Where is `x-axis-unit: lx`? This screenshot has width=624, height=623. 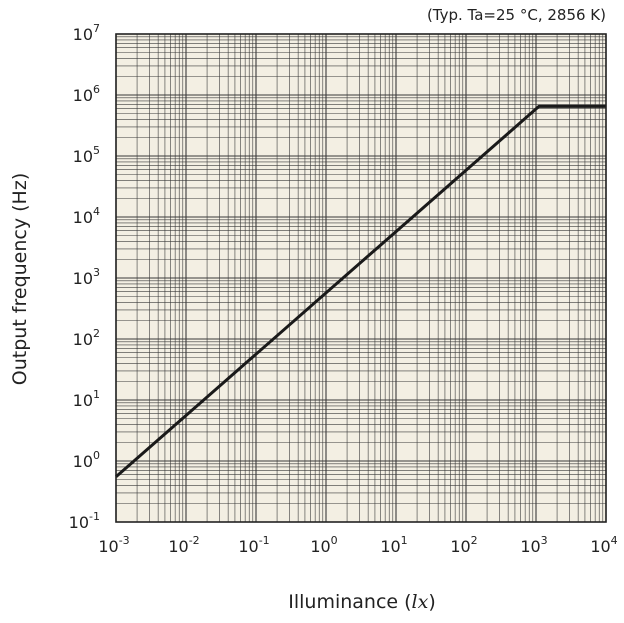 x-axis-unit: lx is located at coordinates (420, 602).